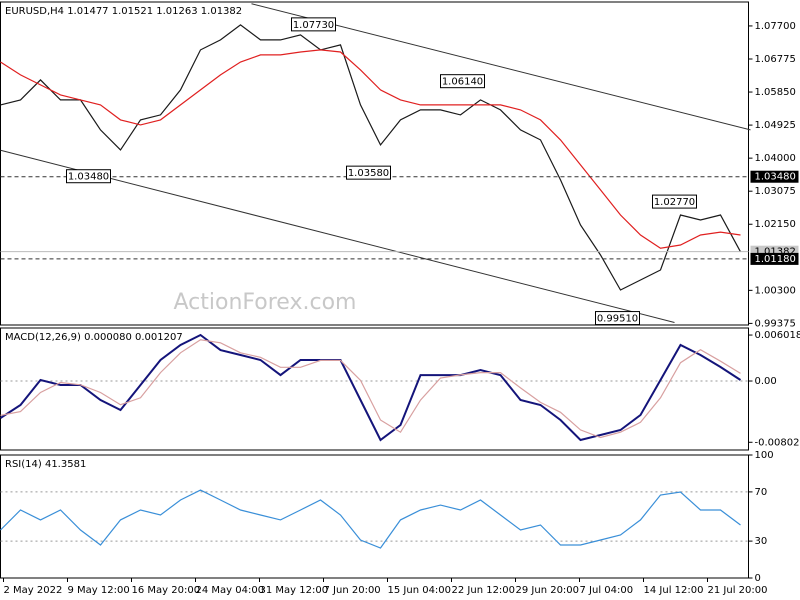  I want to click on x-tick-label: 29 Jun 20:00, so click(548, 590).